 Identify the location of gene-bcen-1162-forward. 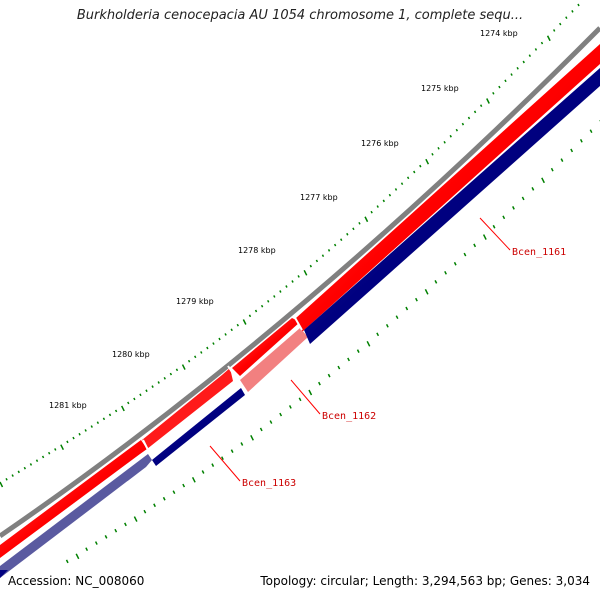
(187, 408).